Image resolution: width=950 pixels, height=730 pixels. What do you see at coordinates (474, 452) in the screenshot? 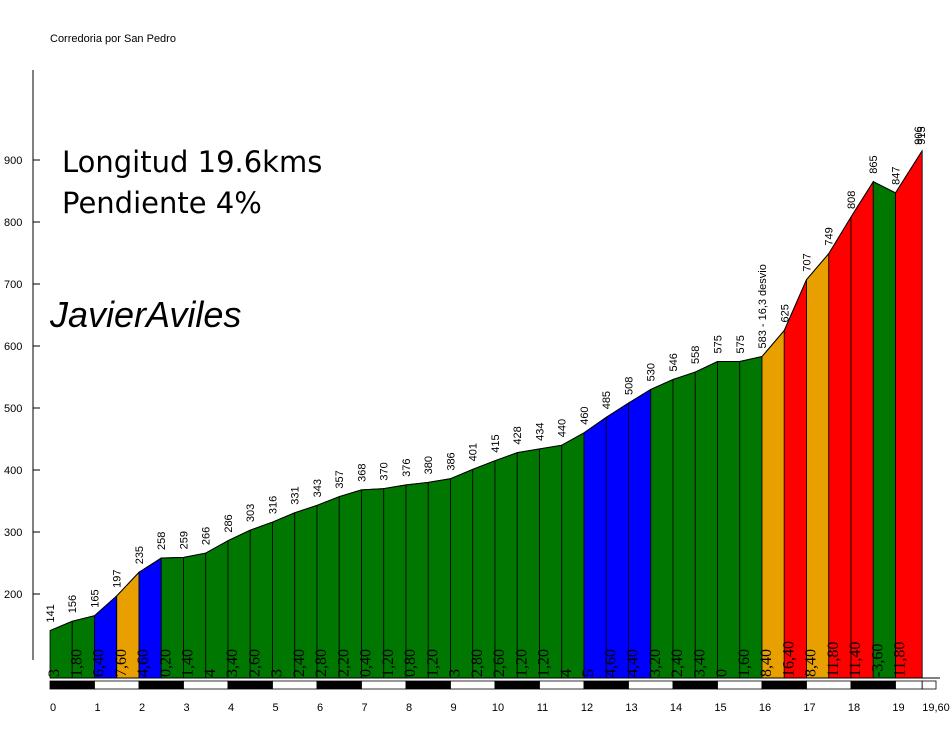
I see `elevation-label: 401` at bounding box center [474, 452].